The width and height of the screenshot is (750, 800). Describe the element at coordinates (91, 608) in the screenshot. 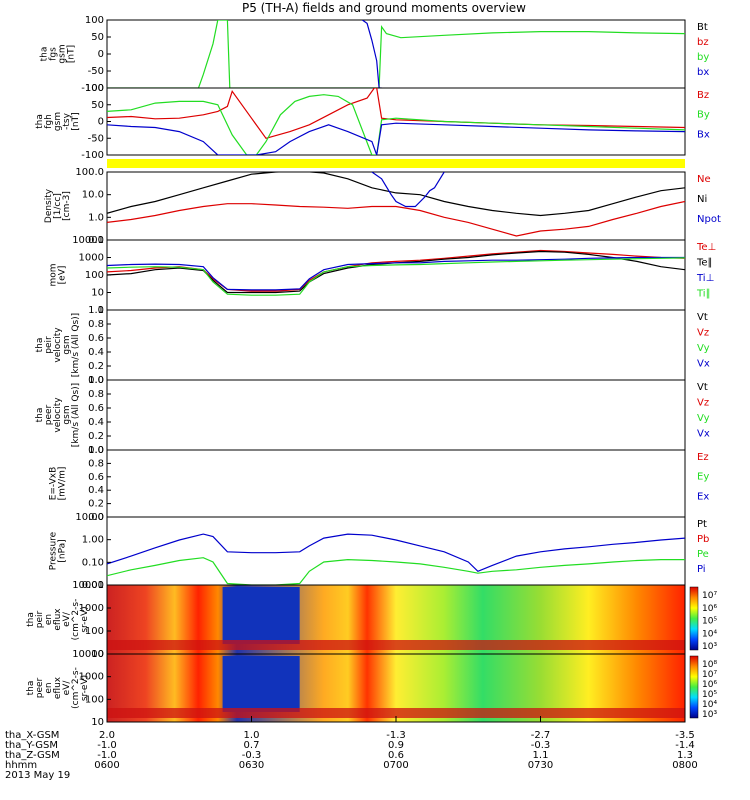

I see `y-tick-label: 1000` at that location.